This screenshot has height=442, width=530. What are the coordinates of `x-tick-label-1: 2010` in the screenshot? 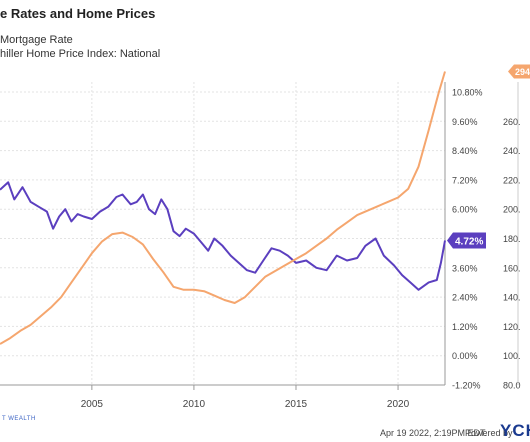 It's located at (194, 404).